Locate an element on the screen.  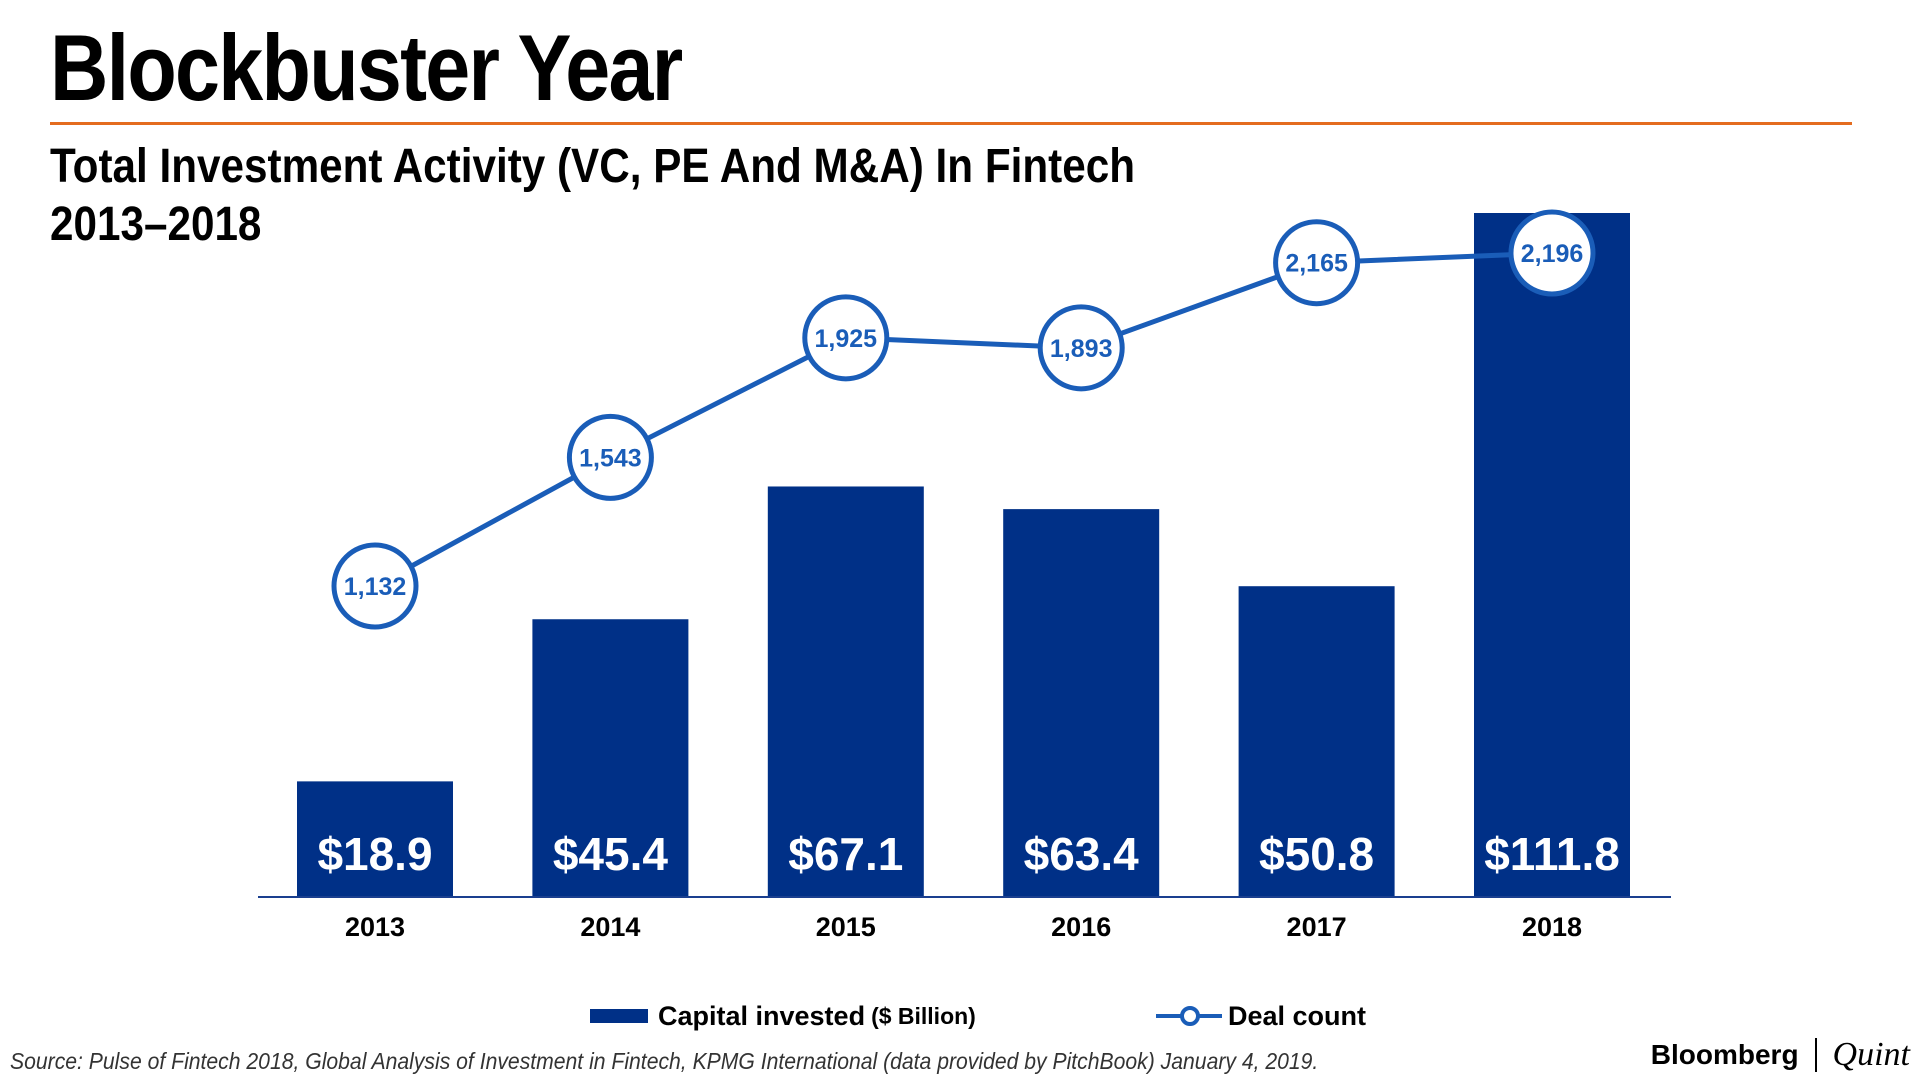
x-tick-label-2016: 2016 is located at coordinates (1081, 927).